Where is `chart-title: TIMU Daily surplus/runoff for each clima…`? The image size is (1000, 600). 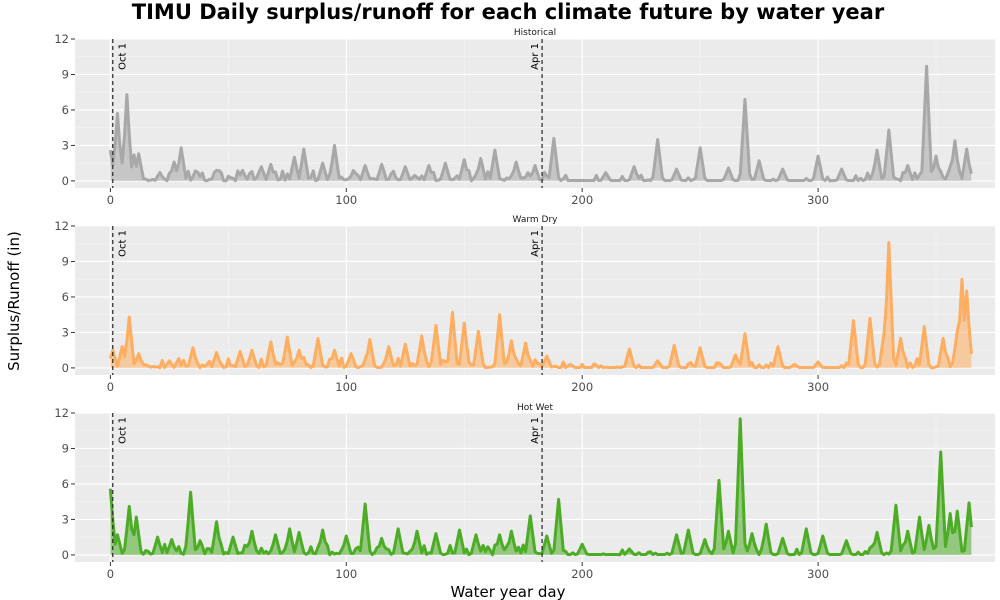 chart-title: TIMU Daily surplus/runoff for each clima… is located at coordinates (508, 12).